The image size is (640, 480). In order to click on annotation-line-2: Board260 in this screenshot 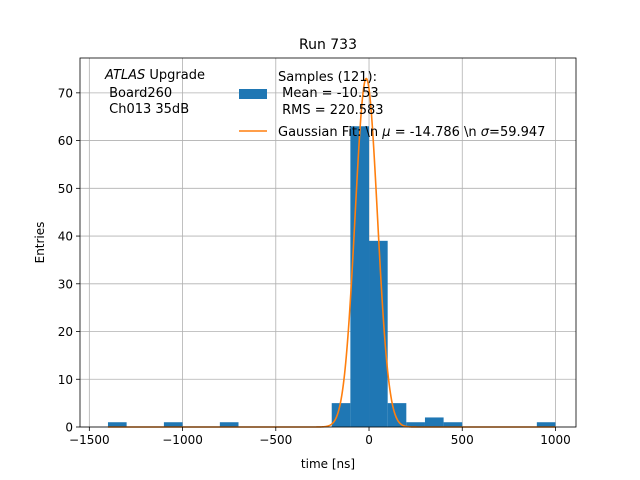, I will do `click(138, 93)`.